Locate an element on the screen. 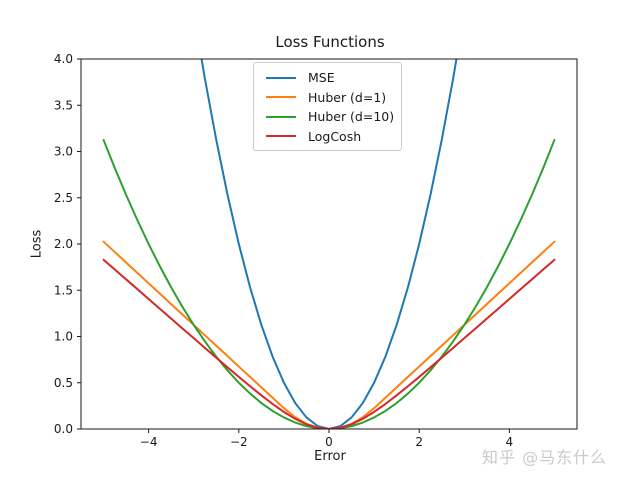  y-tick-label: 3.0 is located at coordinates (63, 152).